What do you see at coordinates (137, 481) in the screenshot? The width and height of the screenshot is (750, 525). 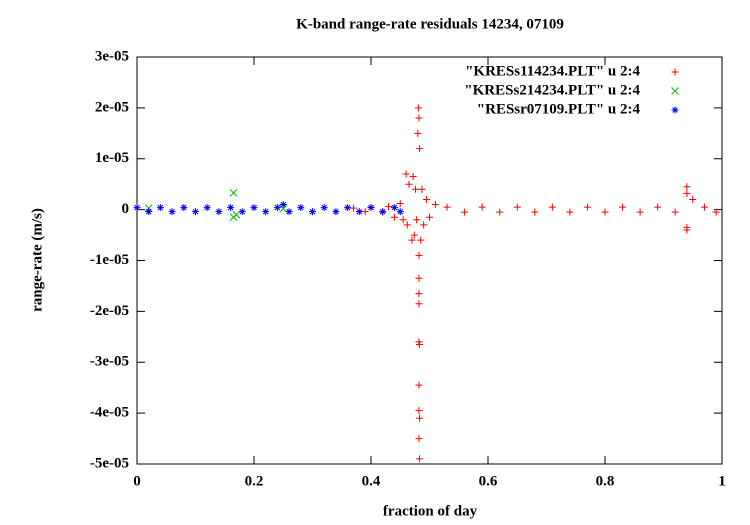 I see `x-tick-label: 0` at bounding box center [137, 481].